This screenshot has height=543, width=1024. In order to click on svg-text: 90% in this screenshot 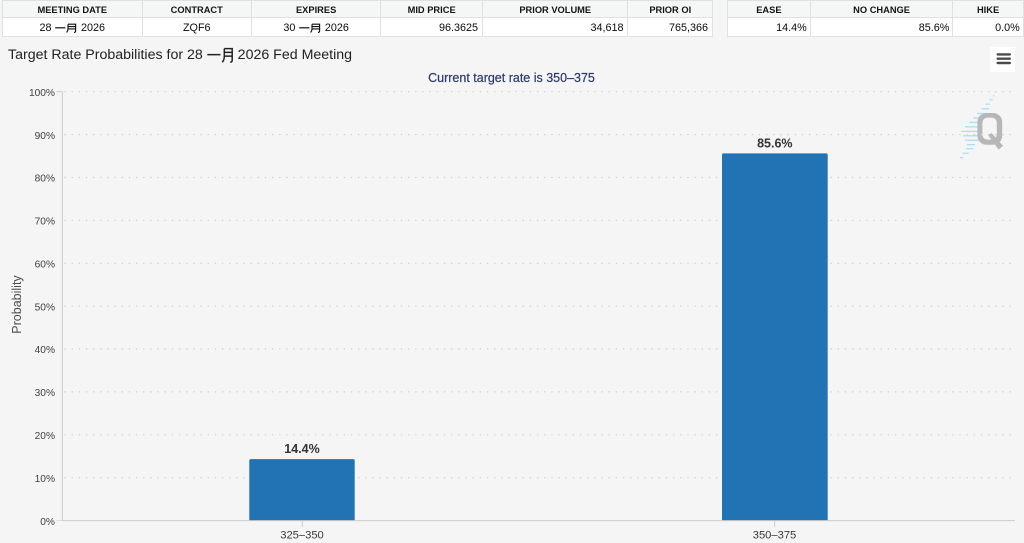, I will do `click(45, 136)`.